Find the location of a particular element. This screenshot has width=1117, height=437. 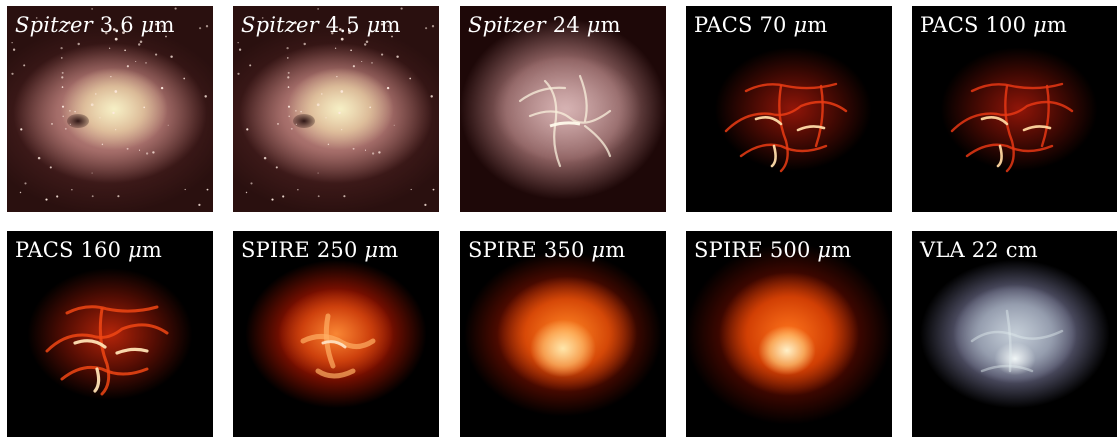

panel-vla-22cm: VLA 22 cm is located at coordinates (1014, 334).